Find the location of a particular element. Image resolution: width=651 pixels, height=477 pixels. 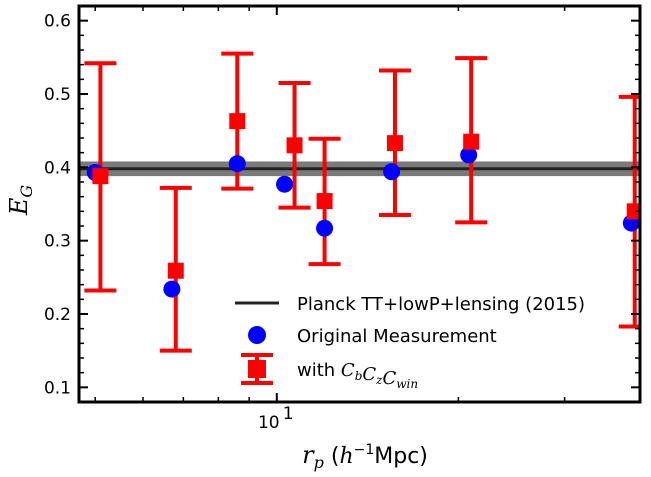

legend-label-corrected: with CbCzCwin is located at coordinates (357, 375).